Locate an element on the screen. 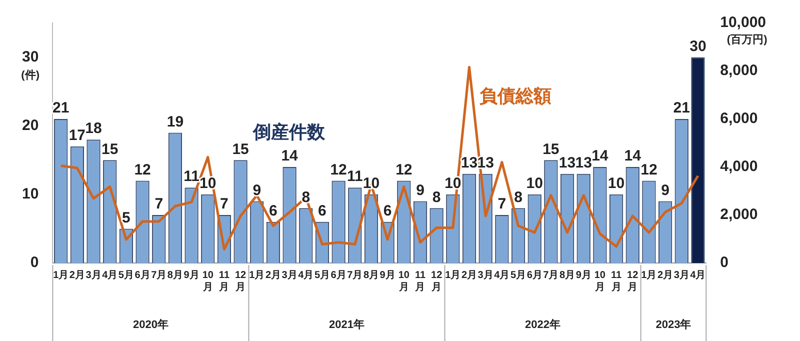 The image size is (800, 341). y2-tick-label: 2,000 is located at coordinates (739, 215).